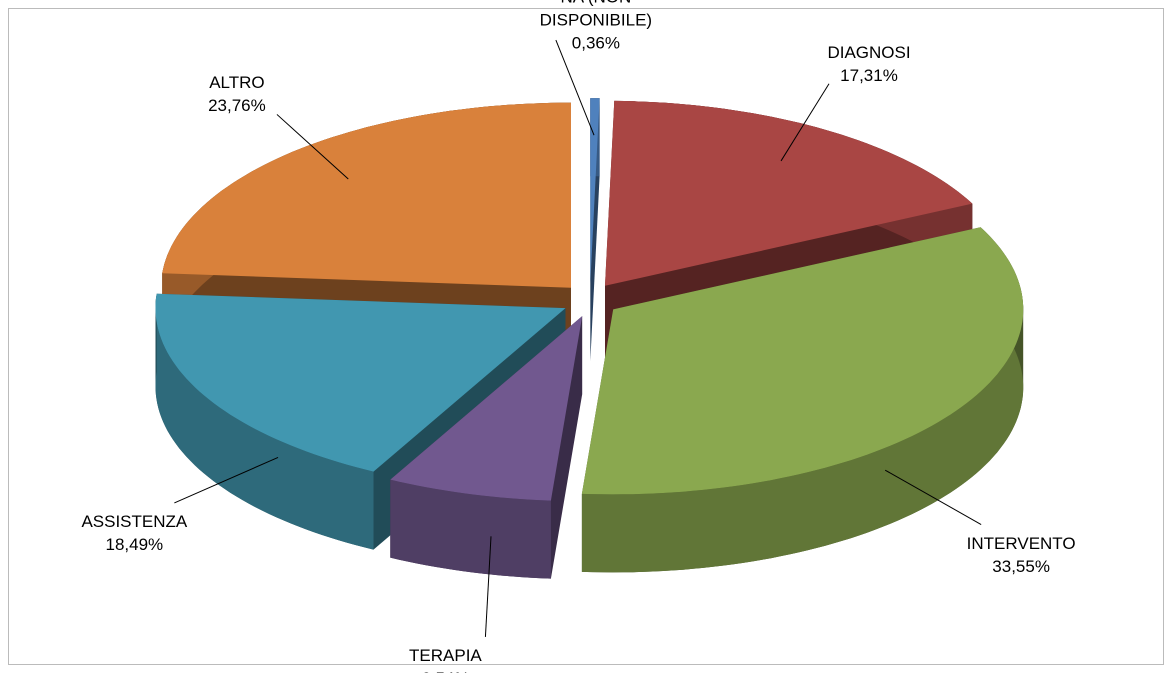  What do you see at coordinates (1021, 555) in the screenshot?
I see `data-label: INTERVENTO 33,55%` at bounding box center [1021, 555].